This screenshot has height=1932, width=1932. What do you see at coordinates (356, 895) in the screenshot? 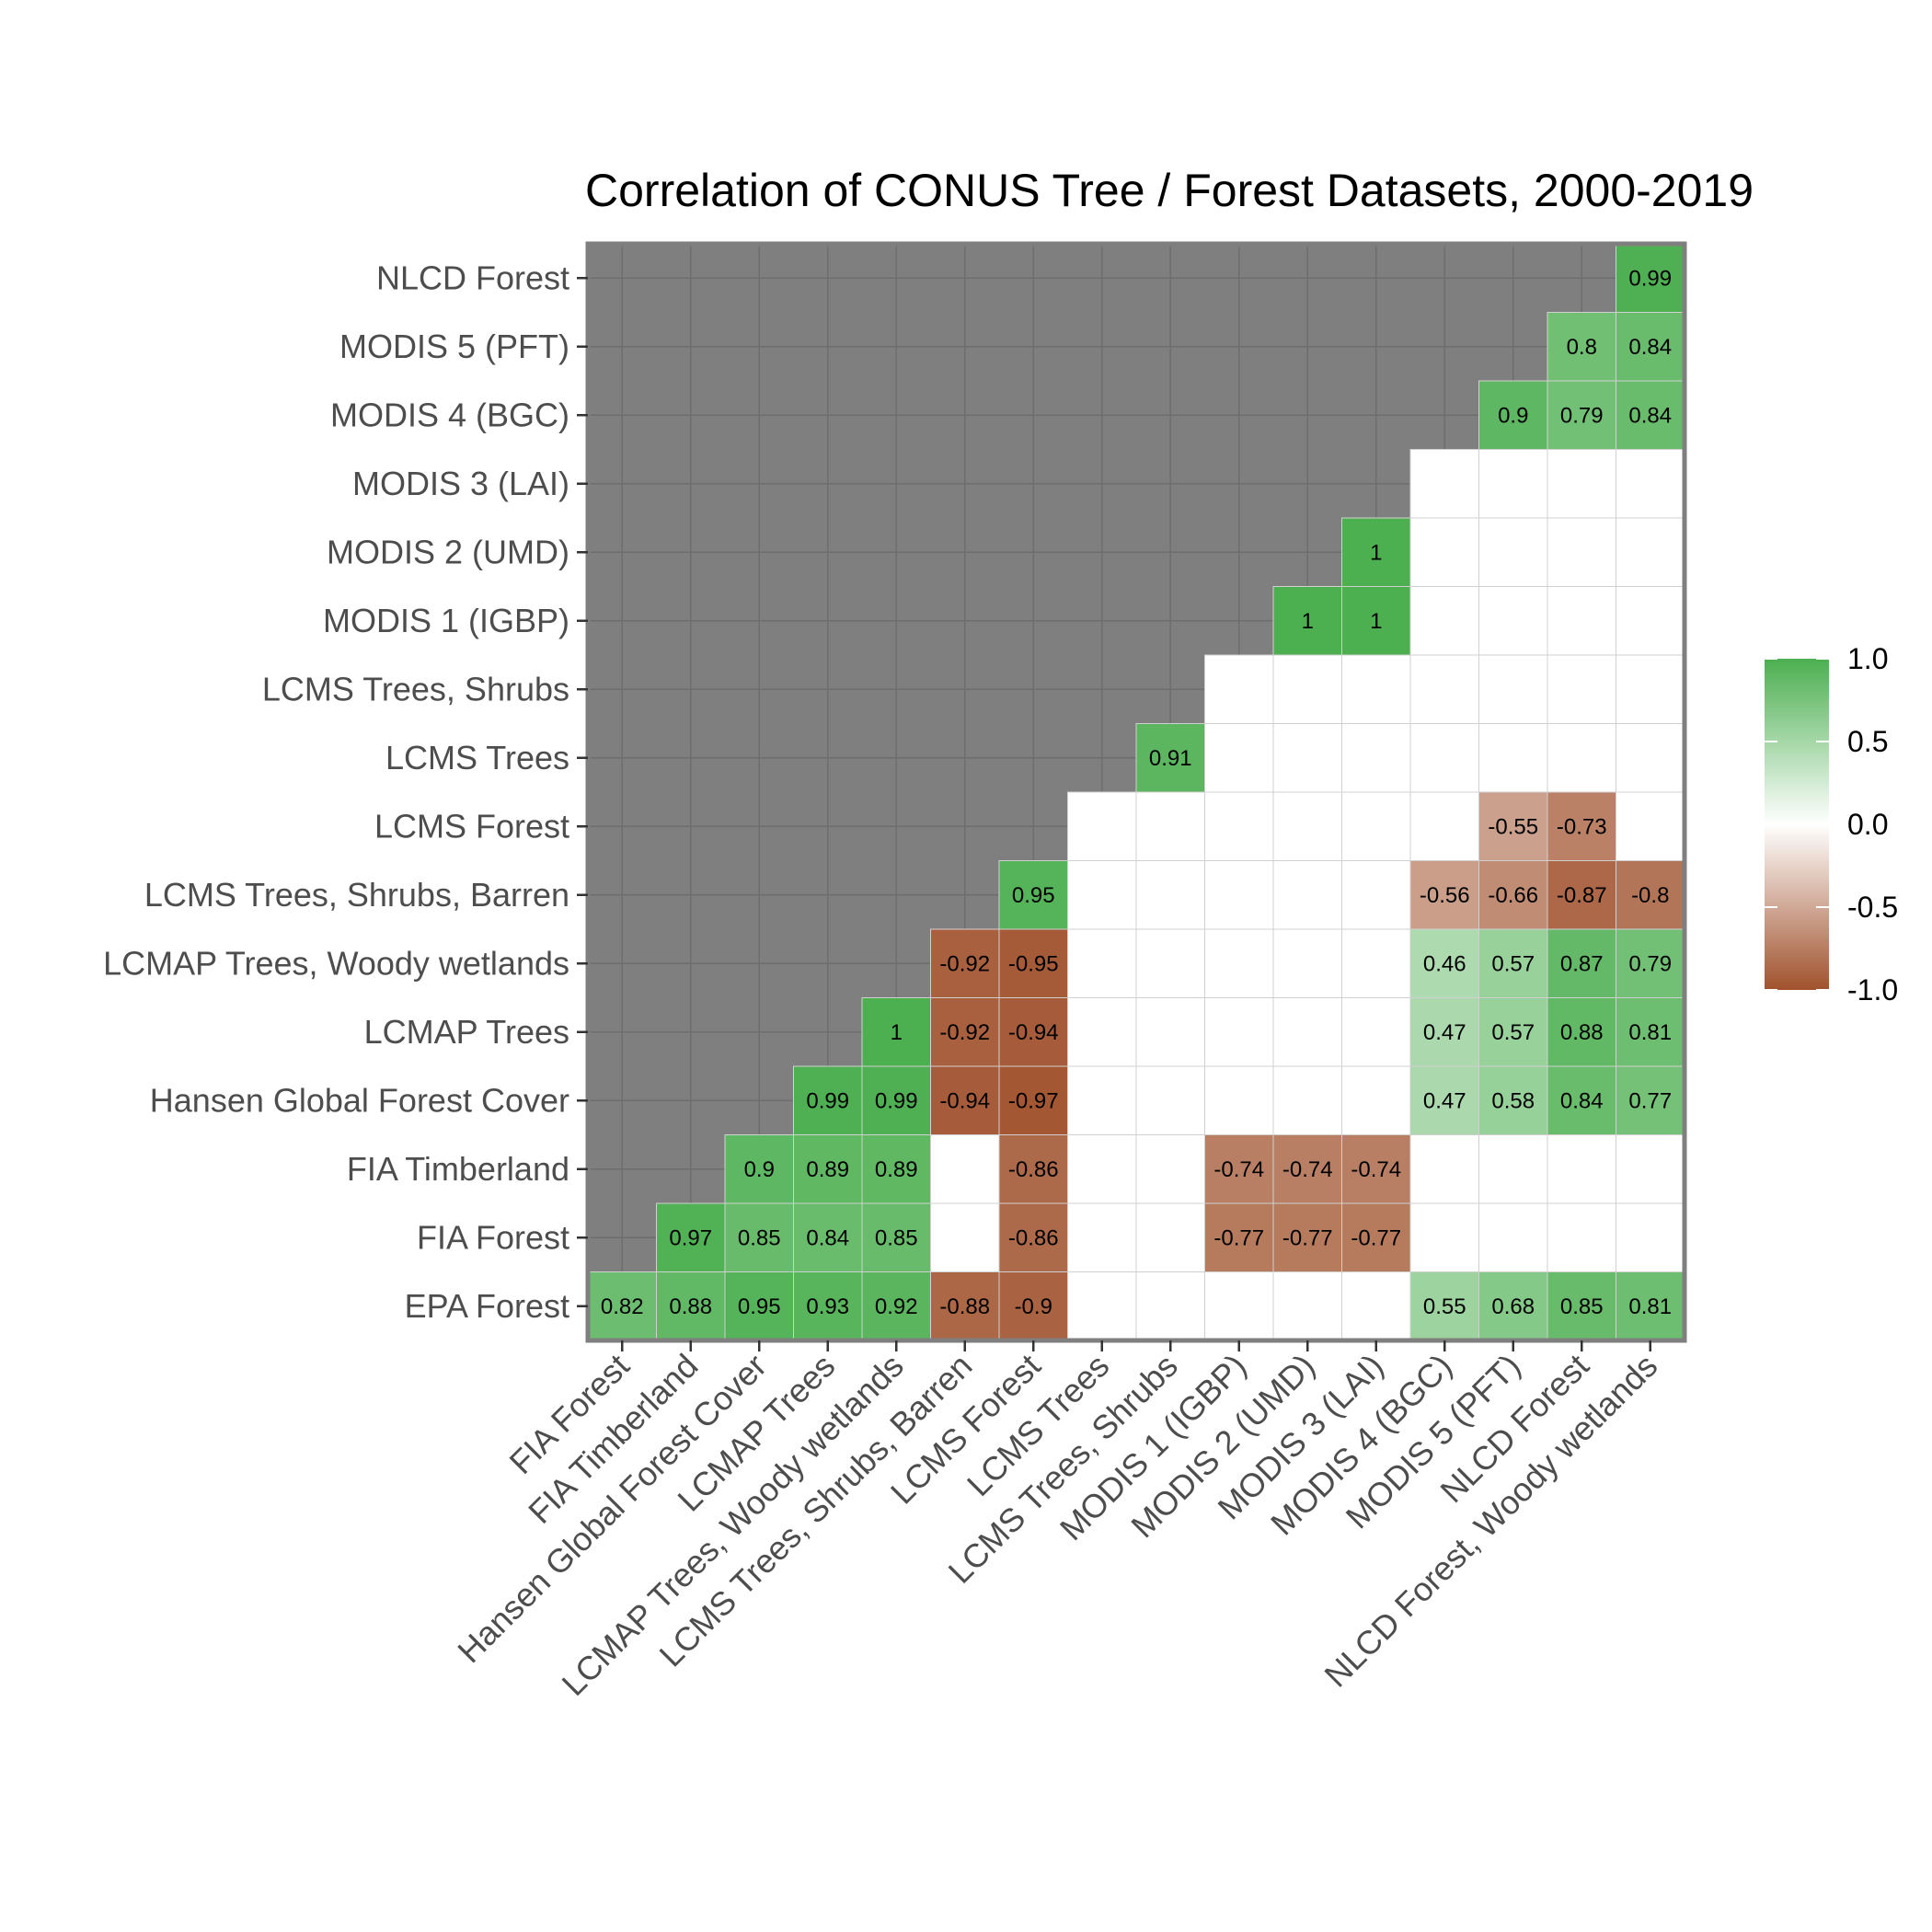
I see `y-tick-label: LCMS Trees, Shrubs, Barren` at bounding box center [356, 895].